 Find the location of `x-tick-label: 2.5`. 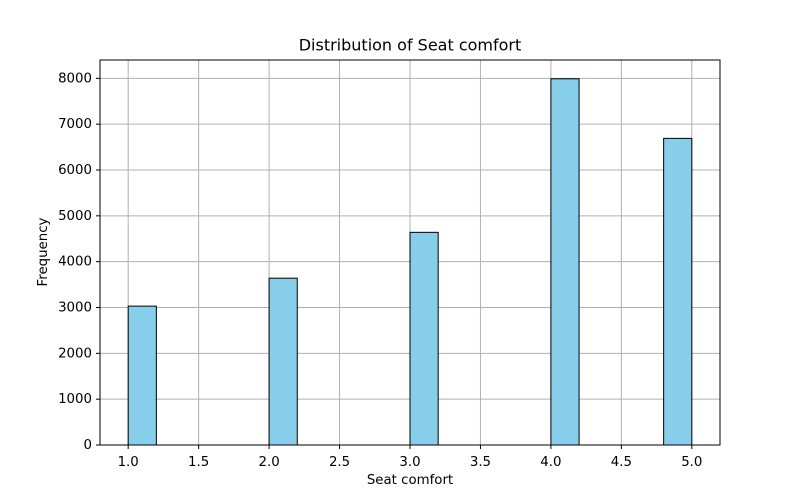

x-tick-label: 2.5 is located at coordinates (339, 462).